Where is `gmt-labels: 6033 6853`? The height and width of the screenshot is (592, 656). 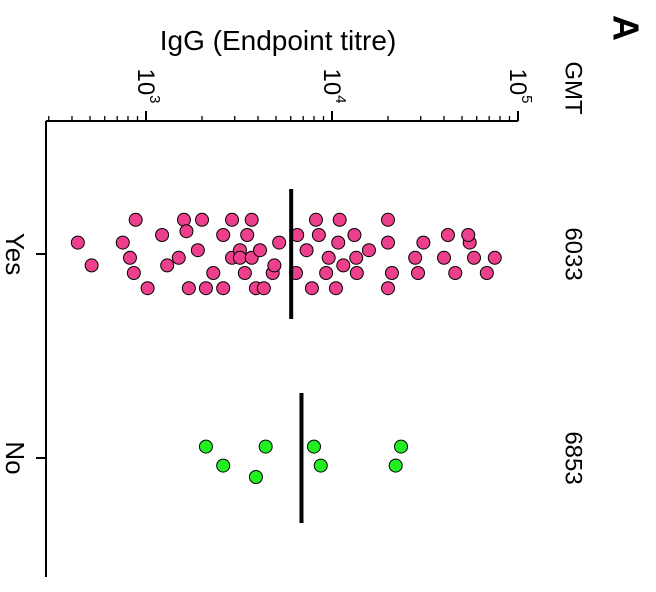 gmt-labels: 6033 6853 is located at coordinates (573, 355).